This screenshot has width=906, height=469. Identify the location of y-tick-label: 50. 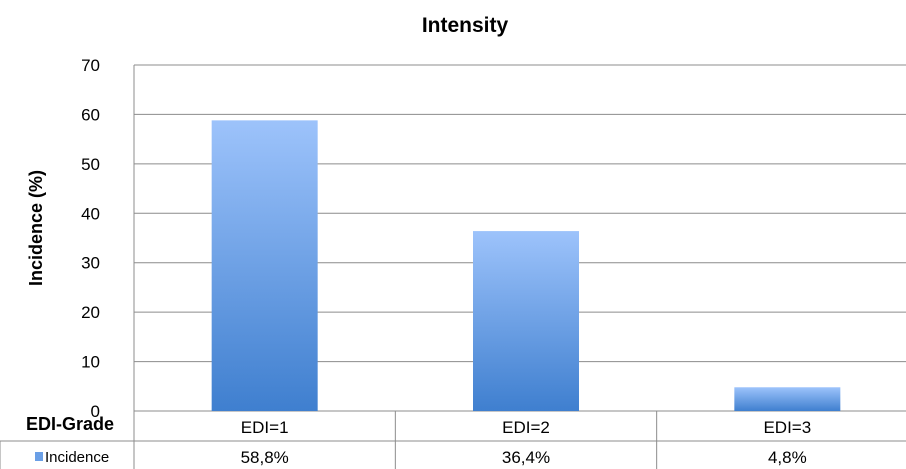
(90, 164).